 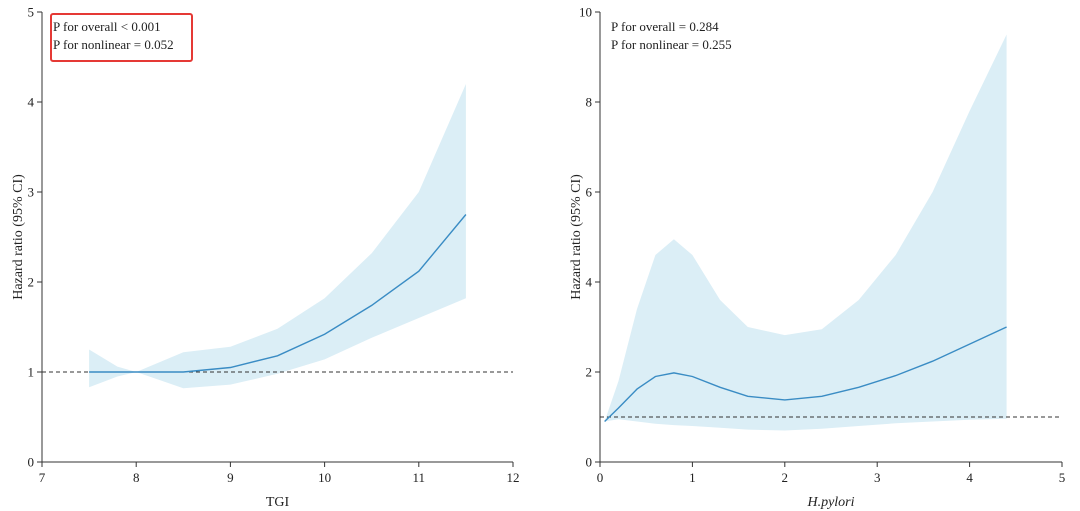 What do you see at coordinates (589, 102) in the screenshot?
I see `y-tick-label: 8` at bounding box center [589, 102].